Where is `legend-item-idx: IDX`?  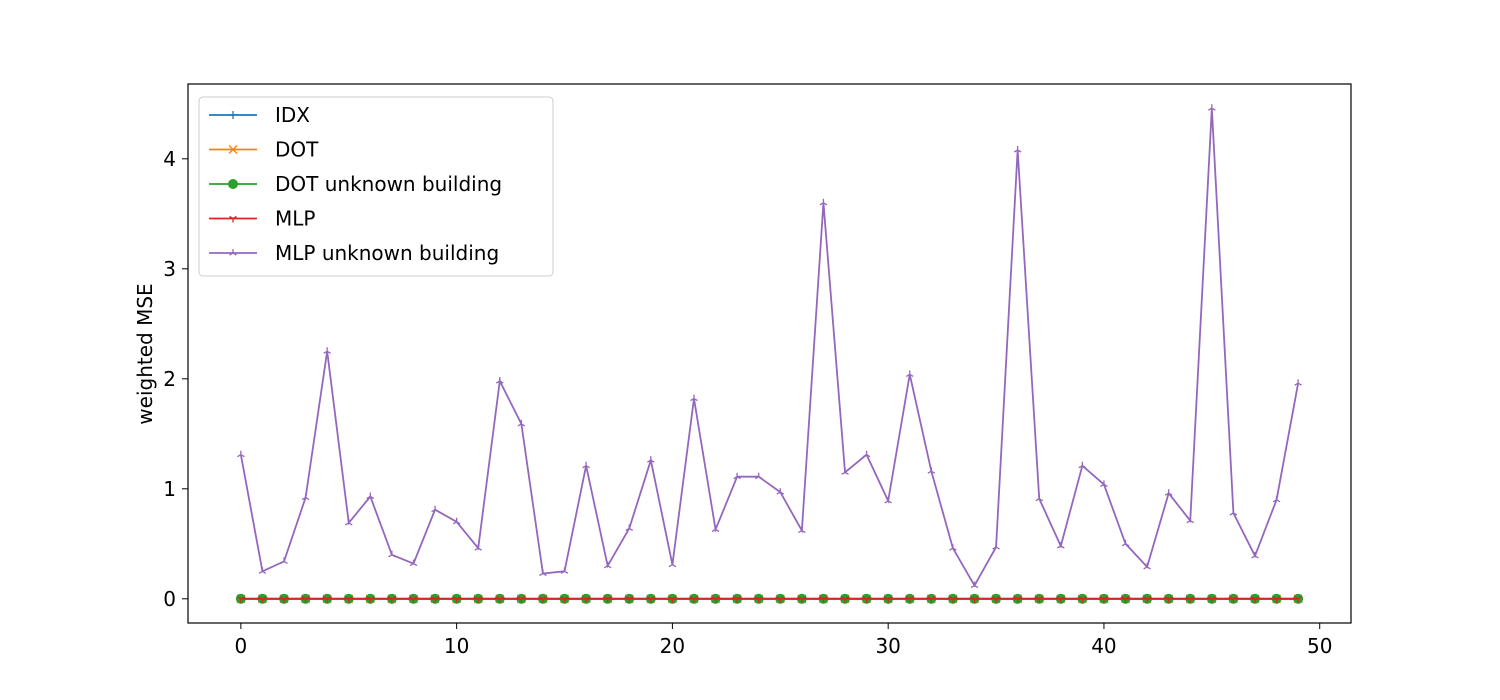
legend-item-idx: IDX is located at coordinates (259, 115).